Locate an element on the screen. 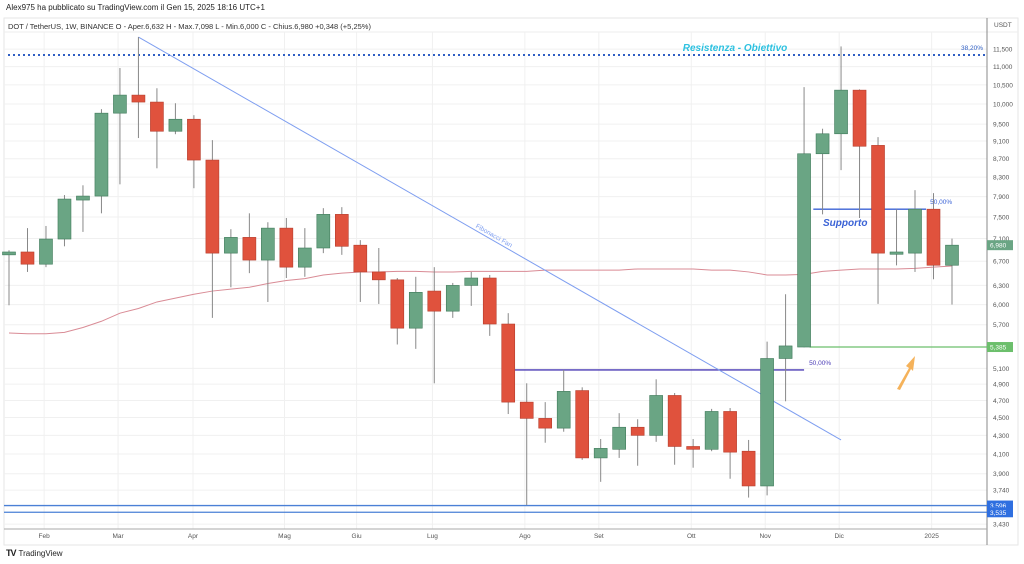  resistance-fib-label: 38,20% is located at coordinates (972, 48).